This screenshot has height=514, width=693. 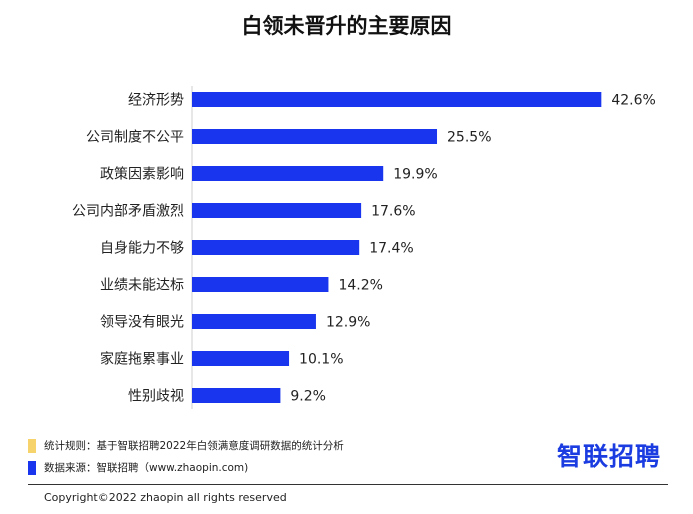 I want to click on note-source-swatch, so click(x=32, y=467).